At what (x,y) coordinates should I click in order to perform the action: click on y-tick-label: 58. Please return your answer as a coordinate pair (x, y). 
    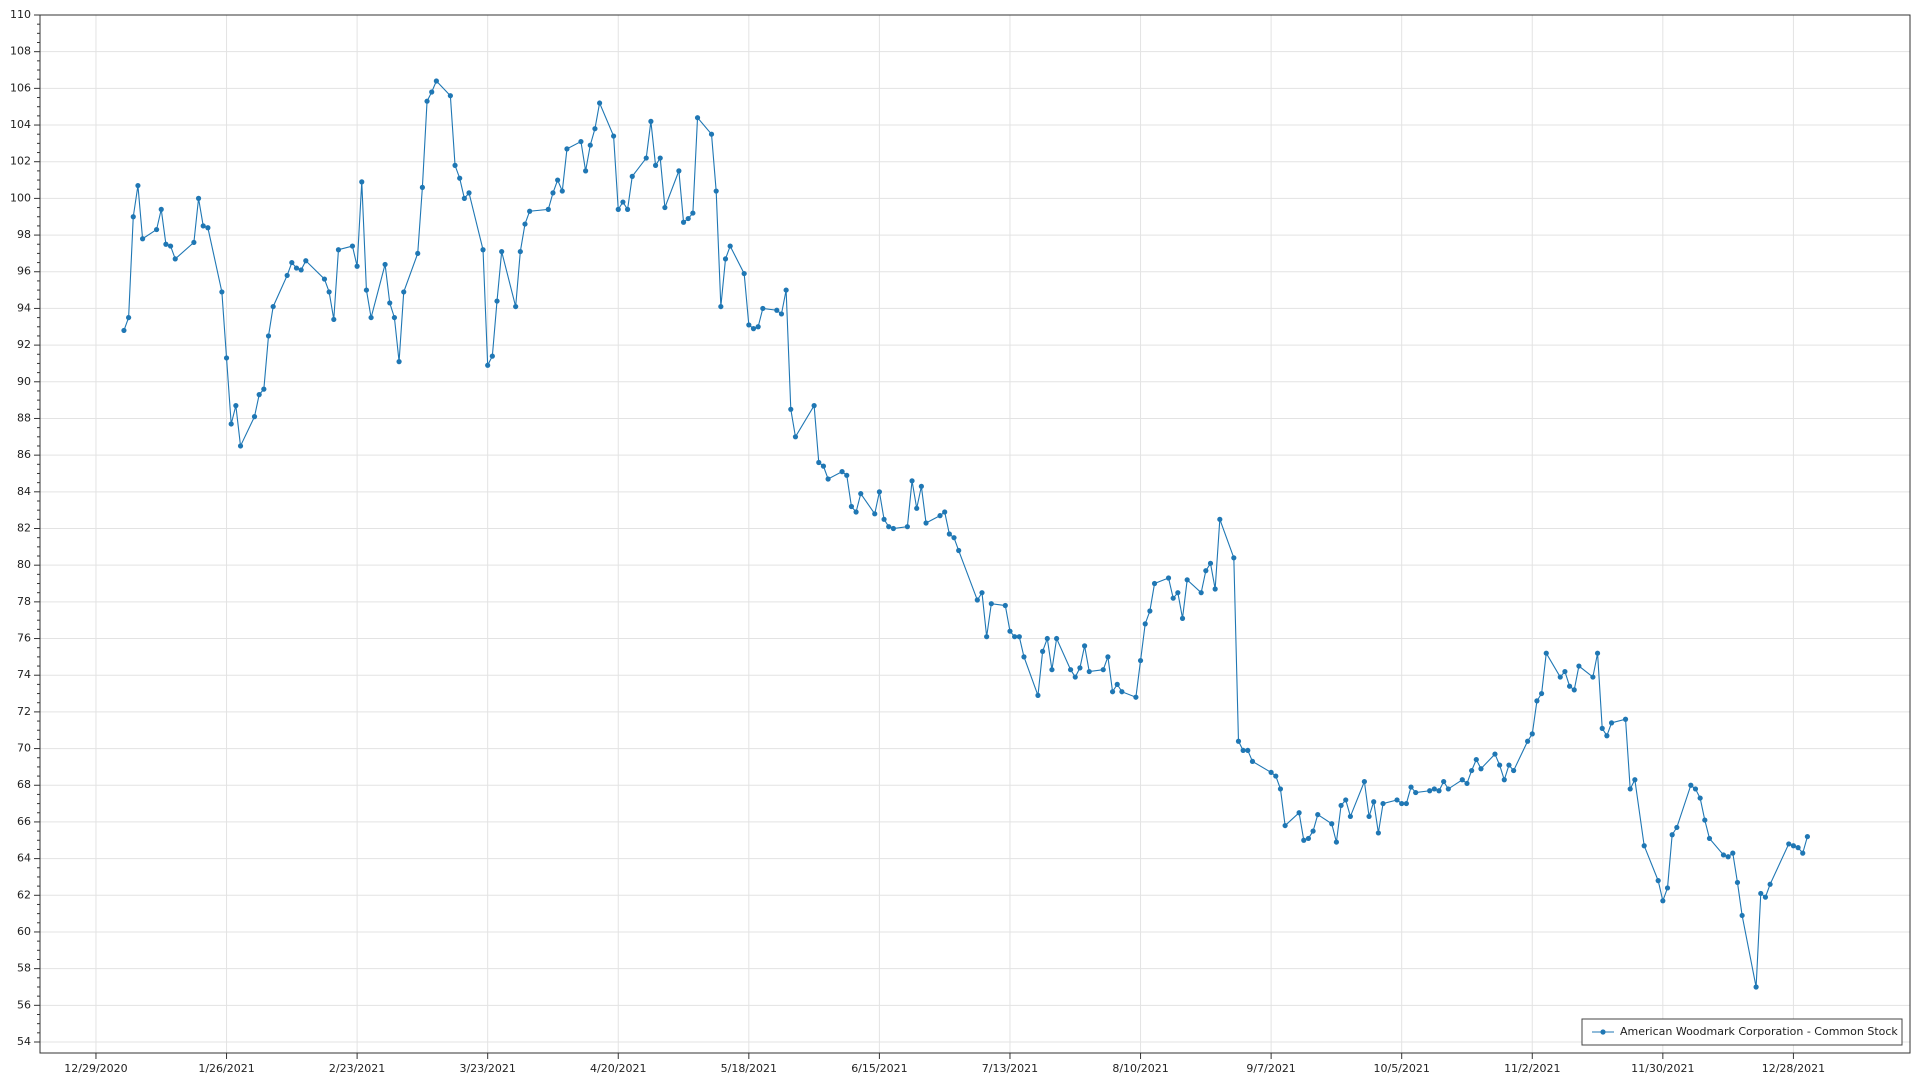
    Looking at the image, I should click on (24, 968).